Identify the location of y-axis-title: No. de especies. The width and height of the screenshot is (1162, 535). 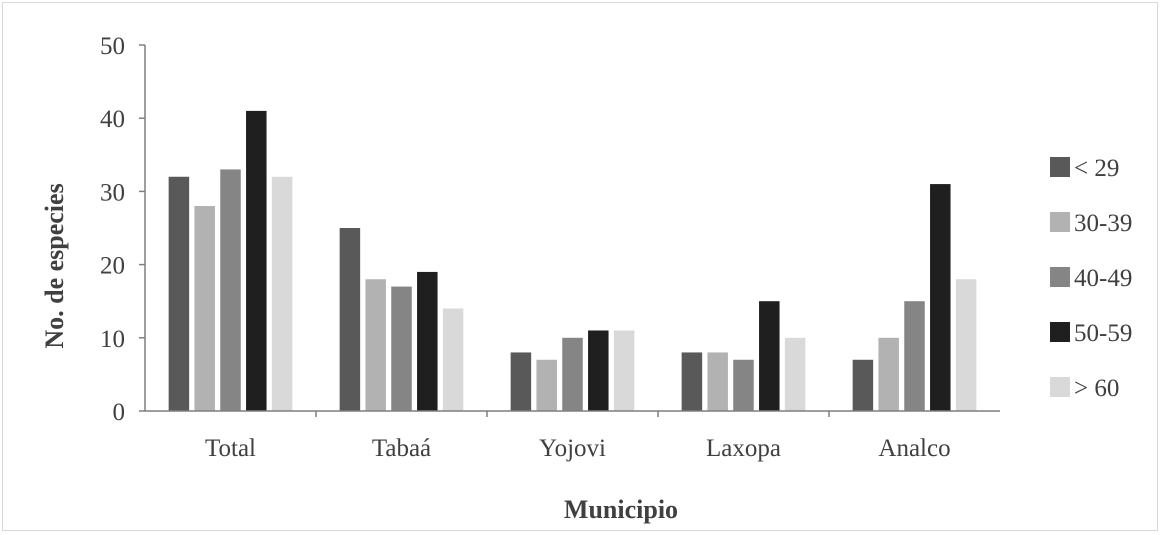
(54, 265).